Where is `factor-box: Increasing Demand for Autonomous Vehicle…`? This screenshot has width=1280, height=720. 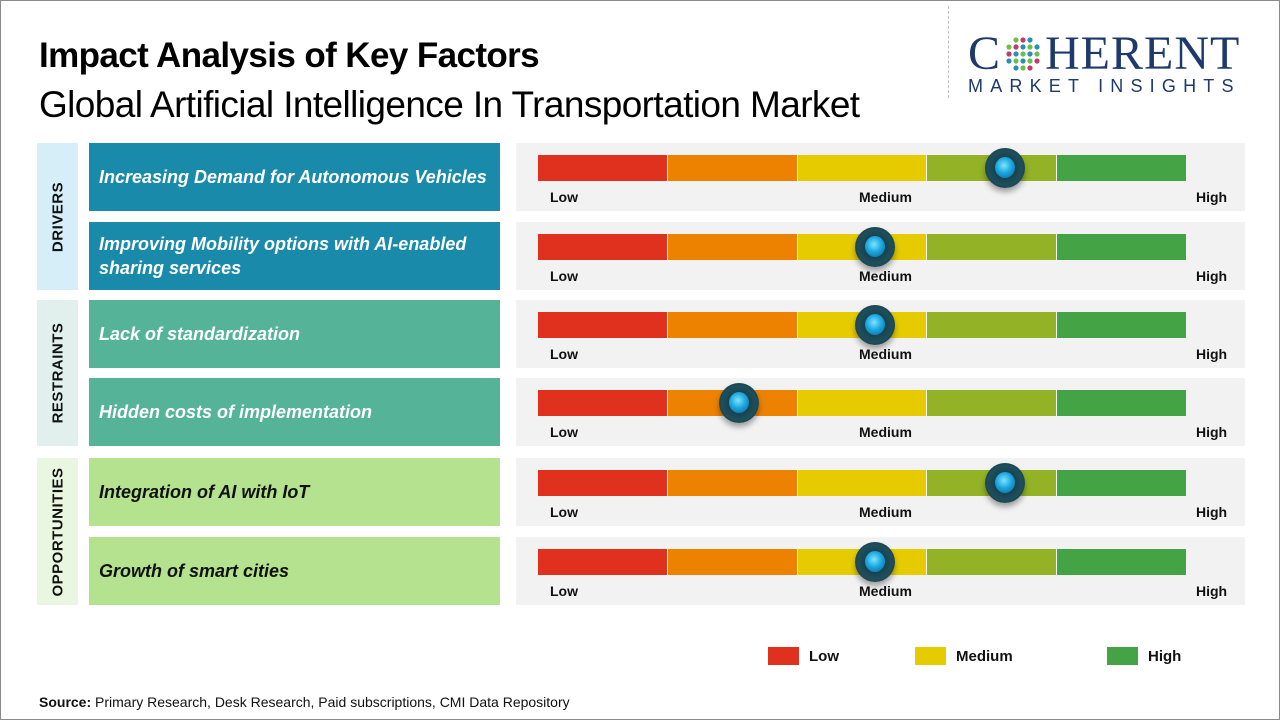
factor-box: Increasing Demand for Autonomous Vehicle… is located at coordinates (294, 177).